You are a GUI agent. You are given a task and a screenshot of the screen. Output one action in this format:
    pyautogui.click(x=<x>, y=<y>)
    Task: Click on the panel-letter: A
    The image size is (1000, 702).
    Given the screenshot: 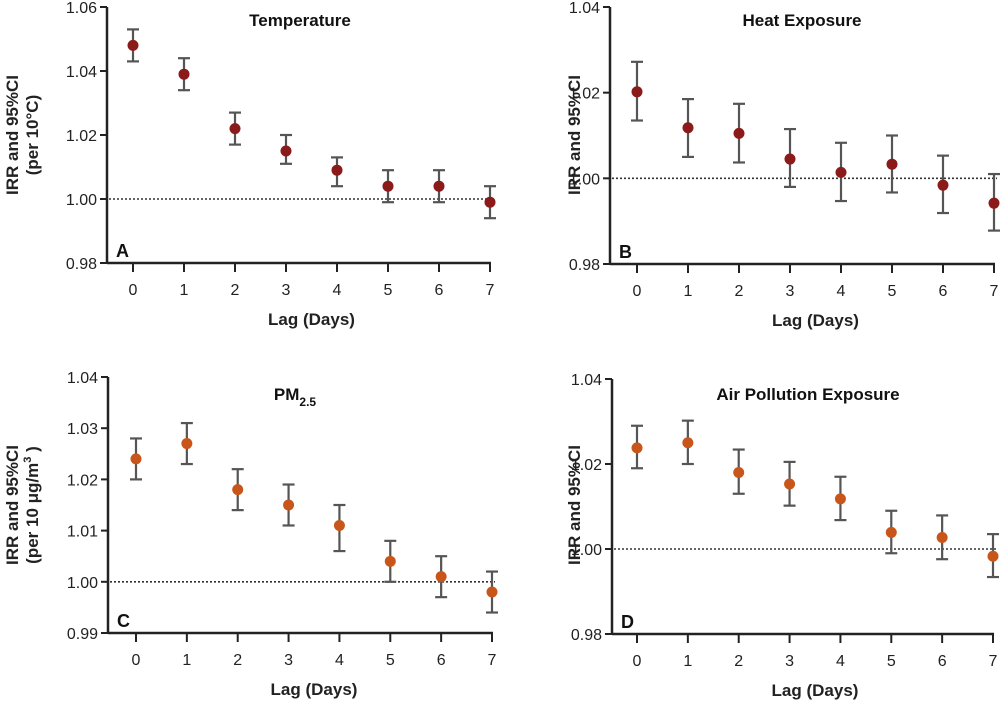 What is the action you would take?
    pyautogui.click(x=122, y=251)
    